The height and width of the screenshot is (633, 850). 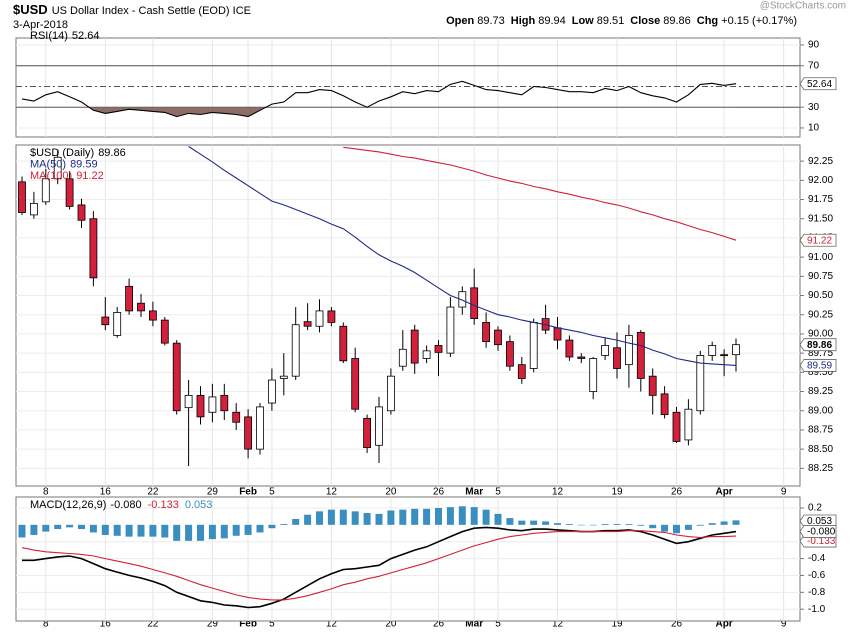 What do you see at coordinates (474, 492) in the screenshot?
I see `x-tick-label: Mar` at bounding box center [474, 492].